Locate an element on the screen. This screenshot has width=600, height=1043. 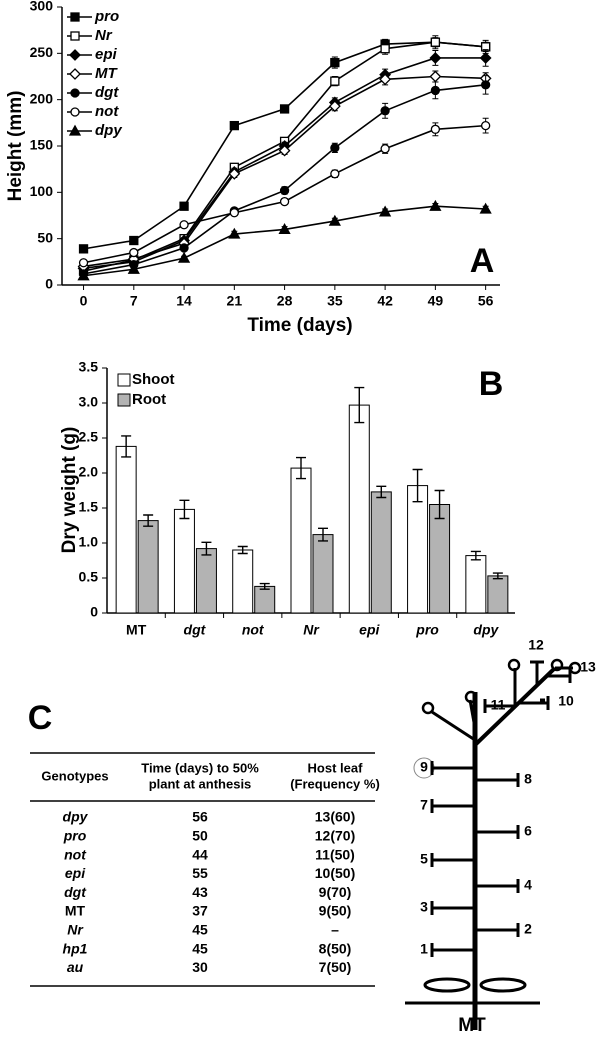
table-cell: dpy is located at coordinates (76, 817).